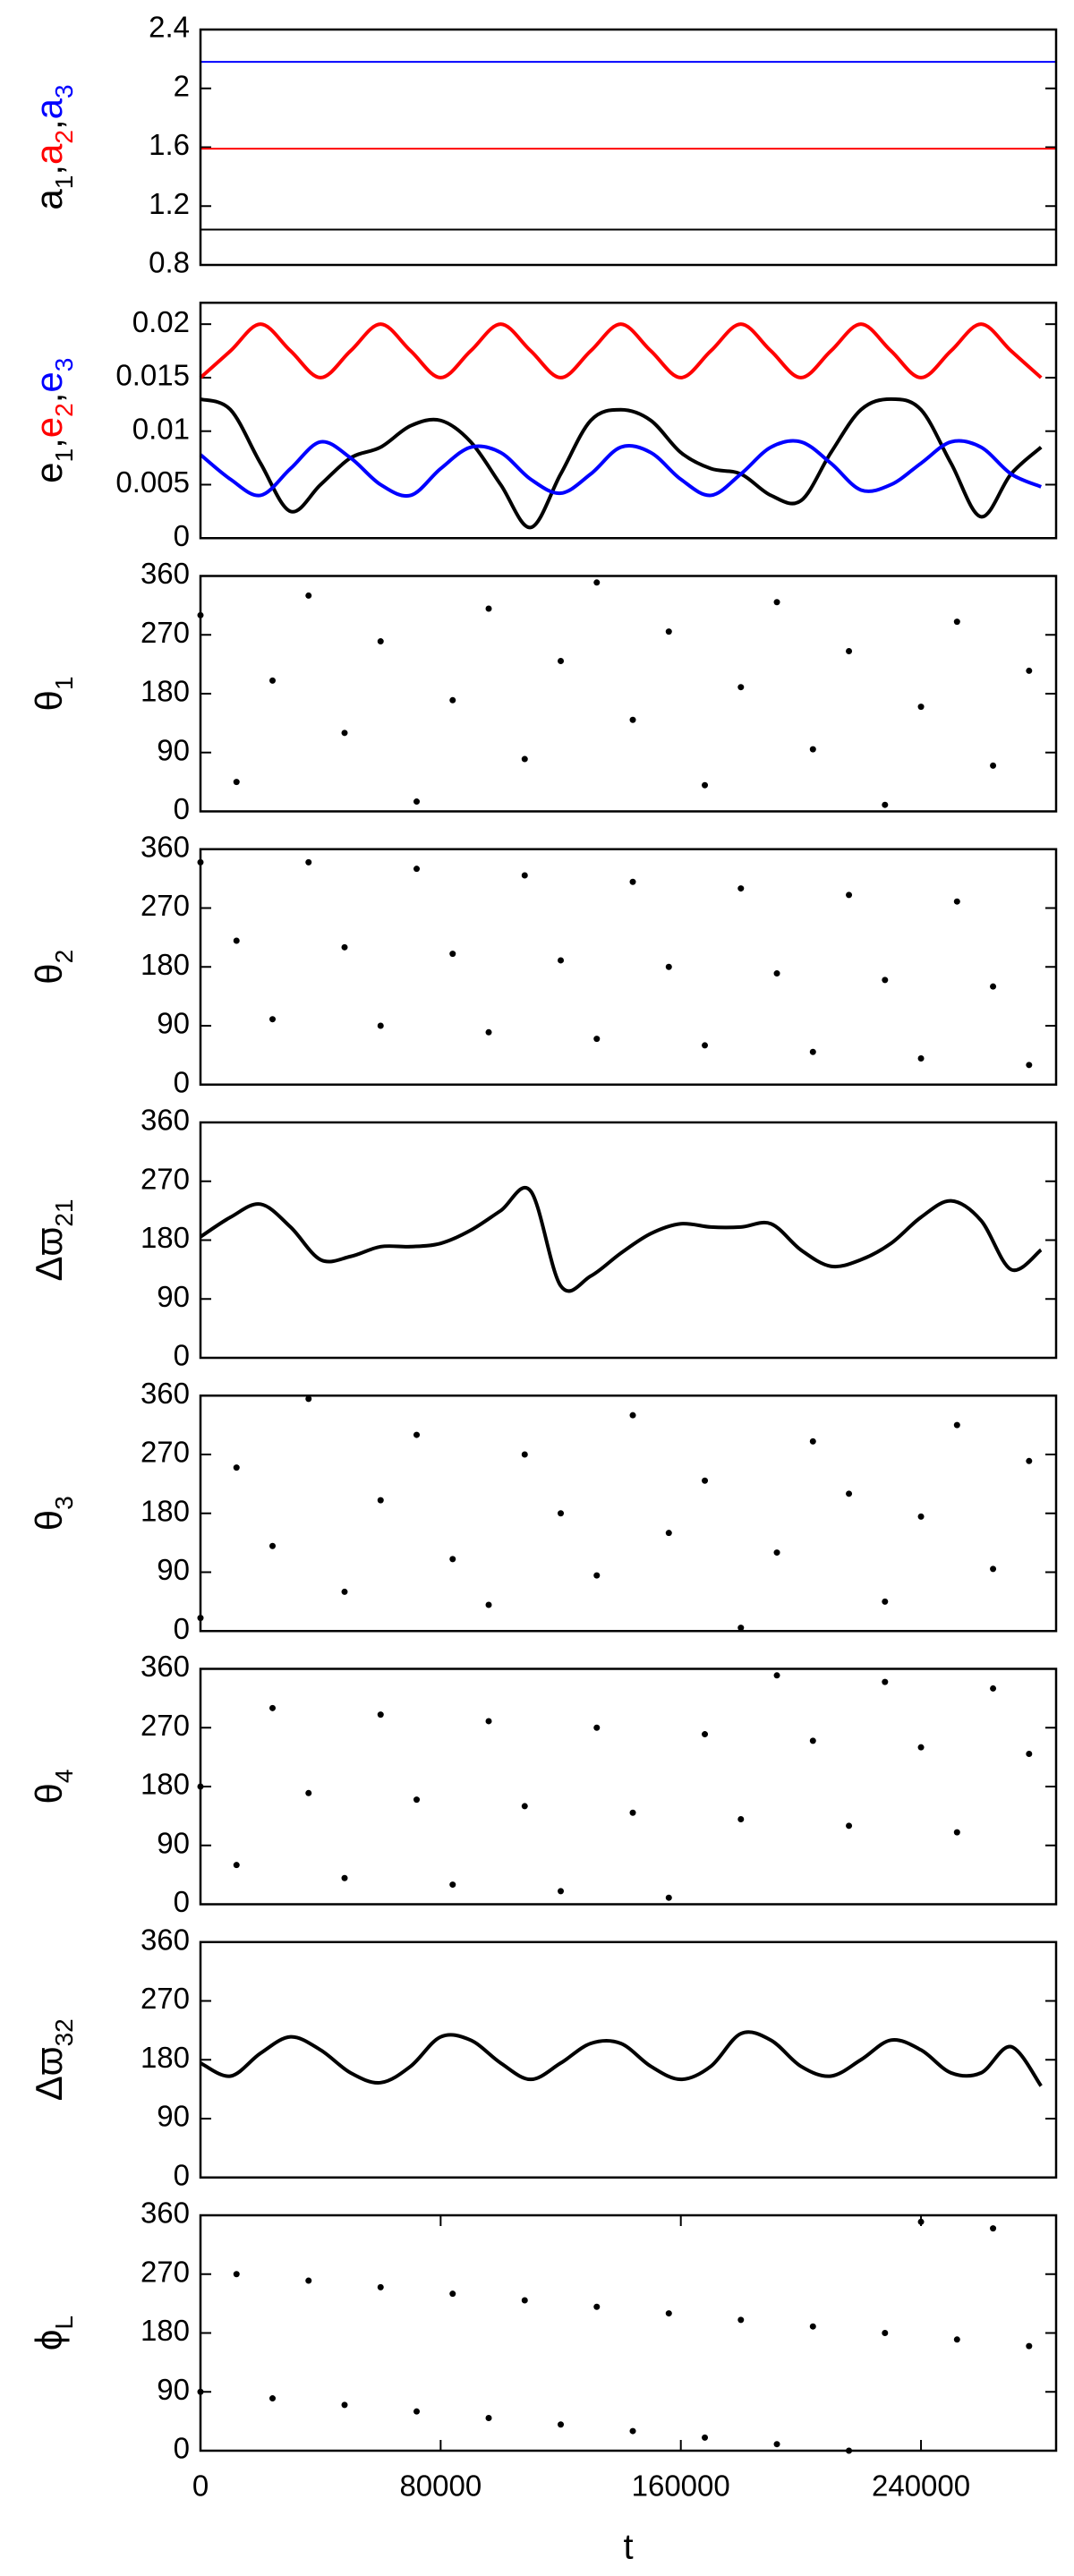 The height and width of the screenshot is (2576, 1074). I want to click on panel: 0 90 180 270 360 Δϖ32, so click(543, 2057).